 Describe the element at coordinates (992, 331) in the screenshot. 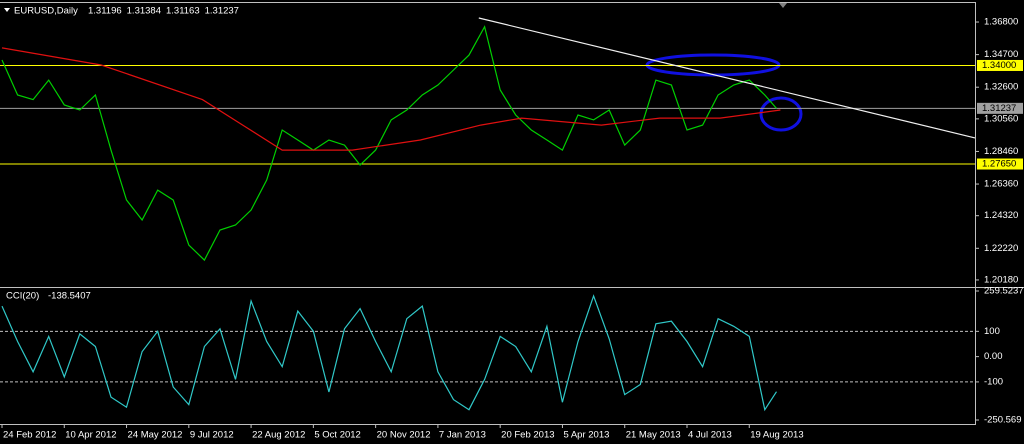

I see `y-tick-label: 100` at that location.